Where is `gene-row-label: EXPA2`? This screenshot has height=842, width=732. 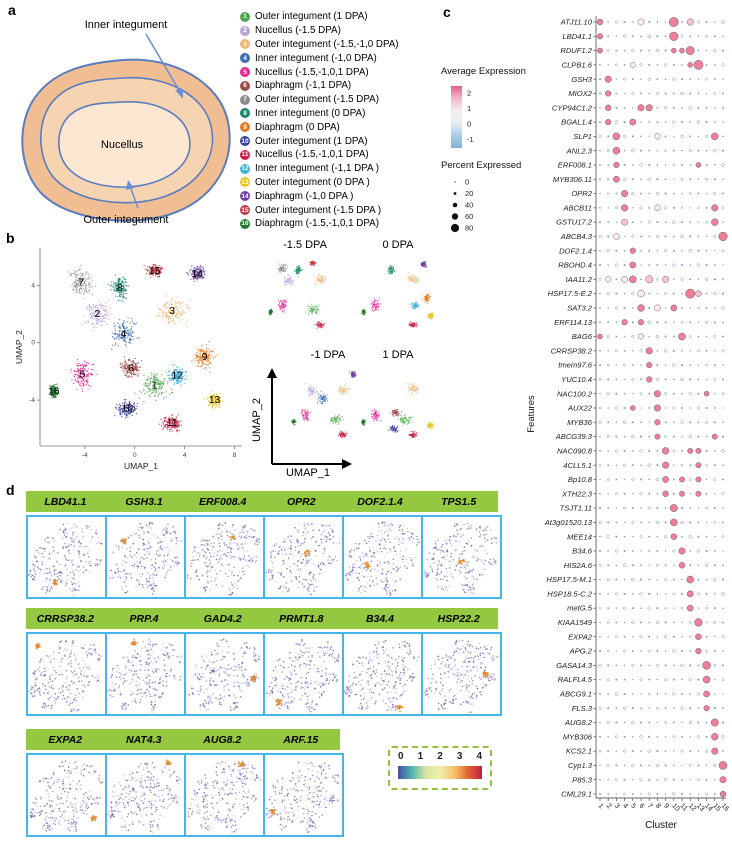 gene-row-label: EXPA2 is located at coordinates (580, 636).